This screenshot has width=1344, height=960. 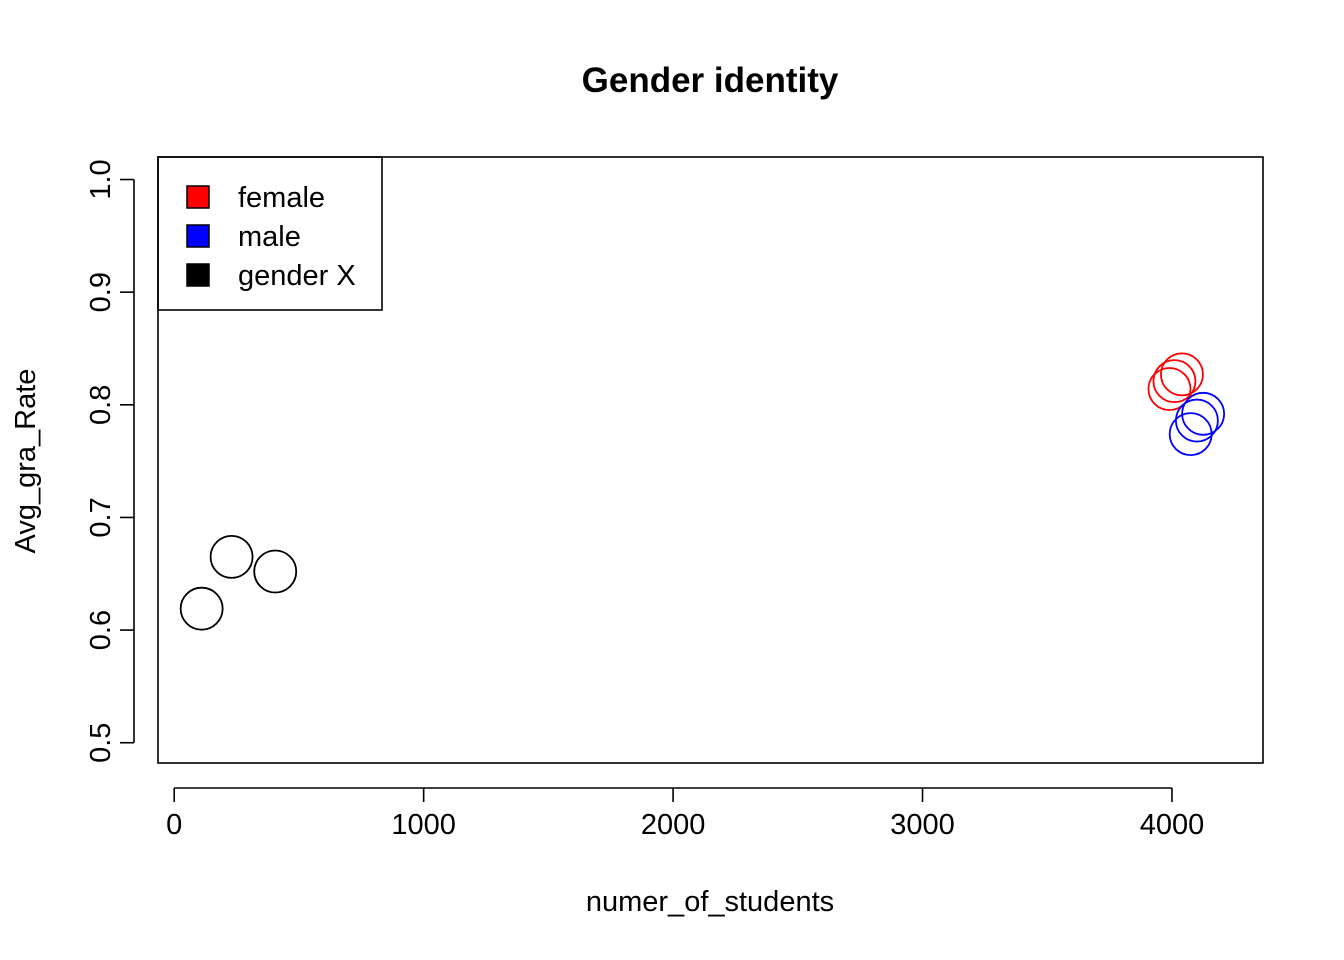 I want to click on legend: female male gender X, so click(x=270, y=233).